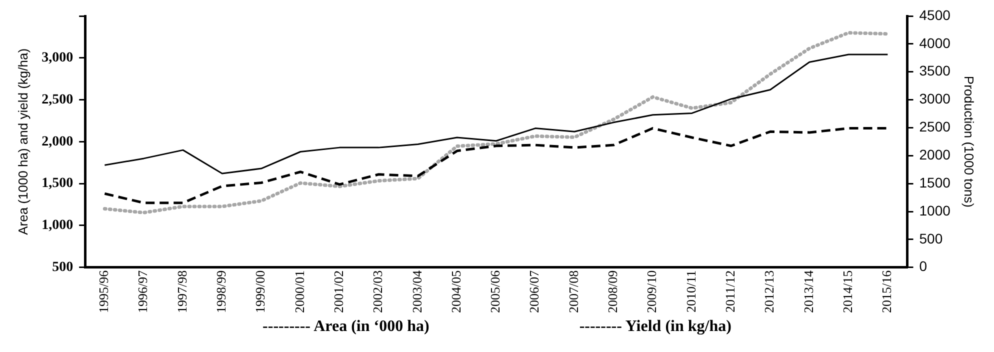 The height and width of the screenshot is (352, 994). Describe the element at coordinates (456, 292) in the screenshot. I see `x-tick-label: 2004/05` at that location.